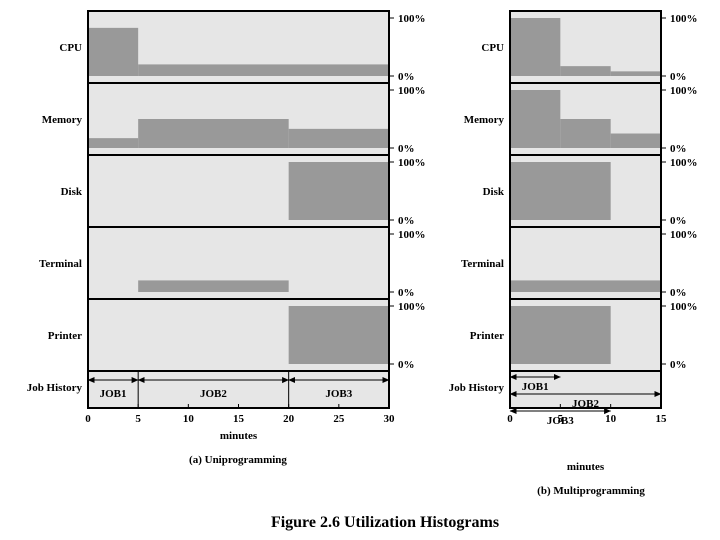 This screenshot has height=540, width=720. Describe the element at coordinates (591, 491) in the screenshot. I see `chart-caption: (b) Multiprogramming` at that location.